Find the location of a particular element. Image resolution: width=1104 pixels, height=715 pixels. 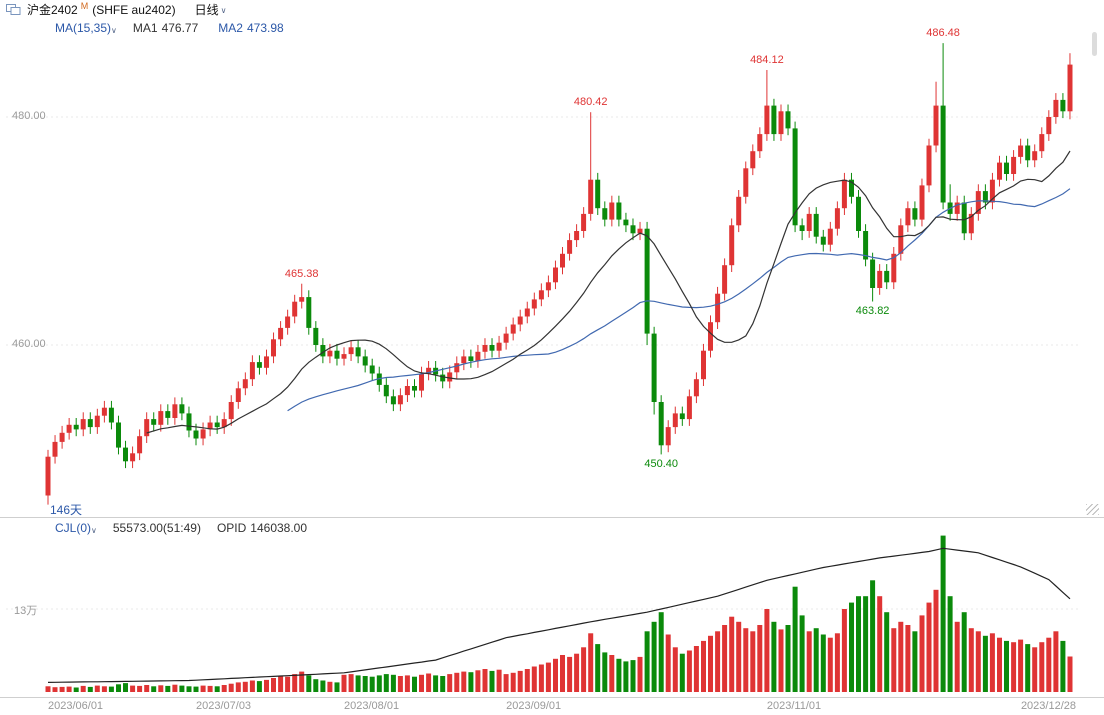

period-selector: 日线 ∨ is located at coordinates (211, 9).